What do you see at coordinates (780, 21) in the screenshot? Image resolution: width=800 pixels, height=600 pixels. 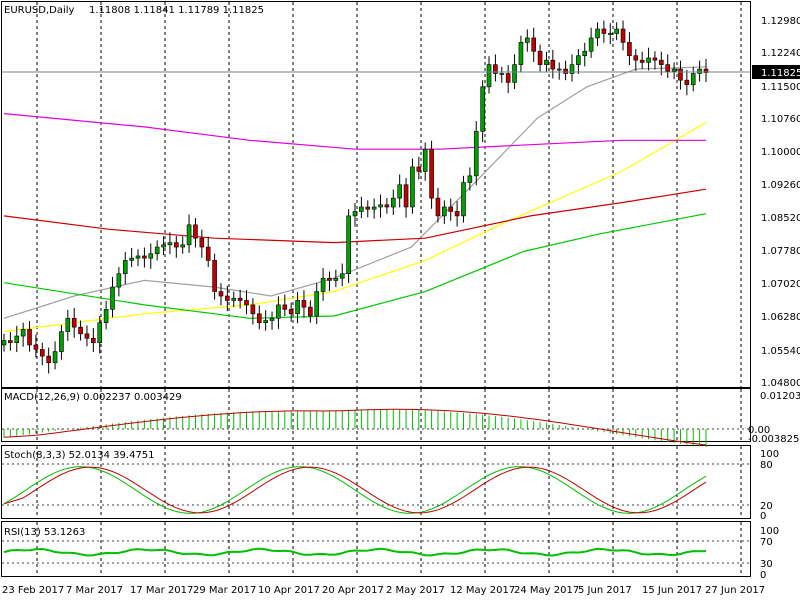 I see `price-tick: 1.12980` at bounding box center [780, 21].